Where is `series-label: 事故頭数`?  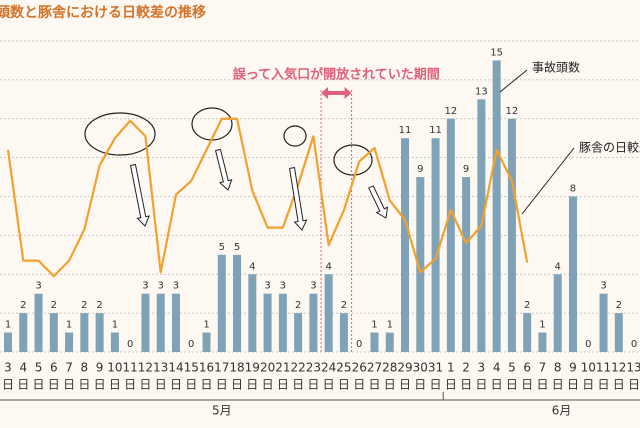
series-label: 事故頭数 is located at coordinates (556, 67).